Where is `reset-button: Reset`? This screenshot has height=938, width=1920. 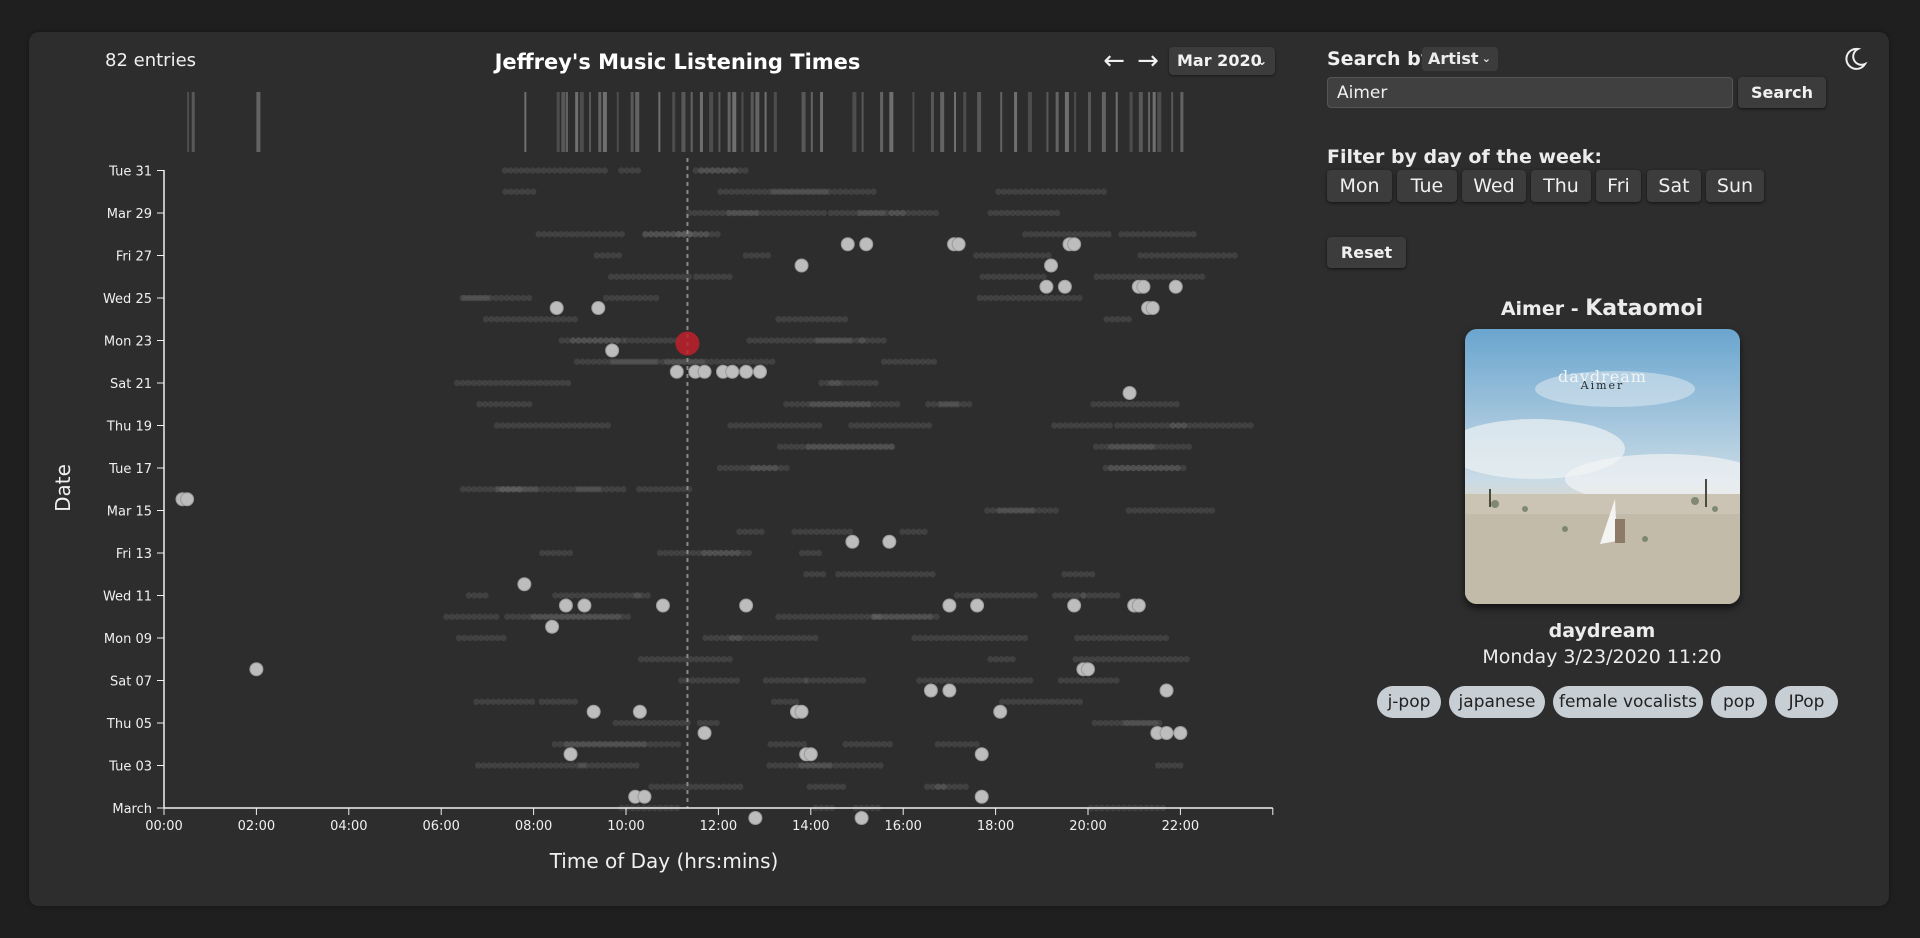 reset-button: Reset is located at coordinates (1366, 252).